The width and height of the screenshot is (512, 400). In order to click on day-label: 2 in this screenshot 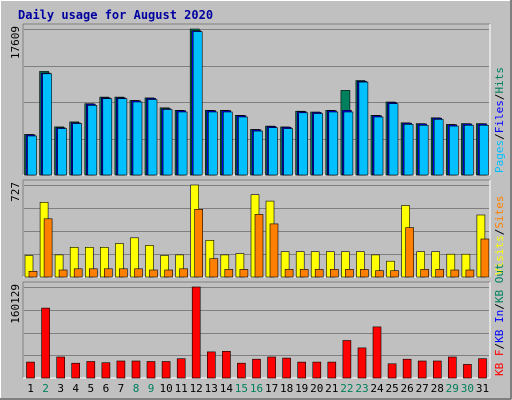, I will do `click(45, 388)`.